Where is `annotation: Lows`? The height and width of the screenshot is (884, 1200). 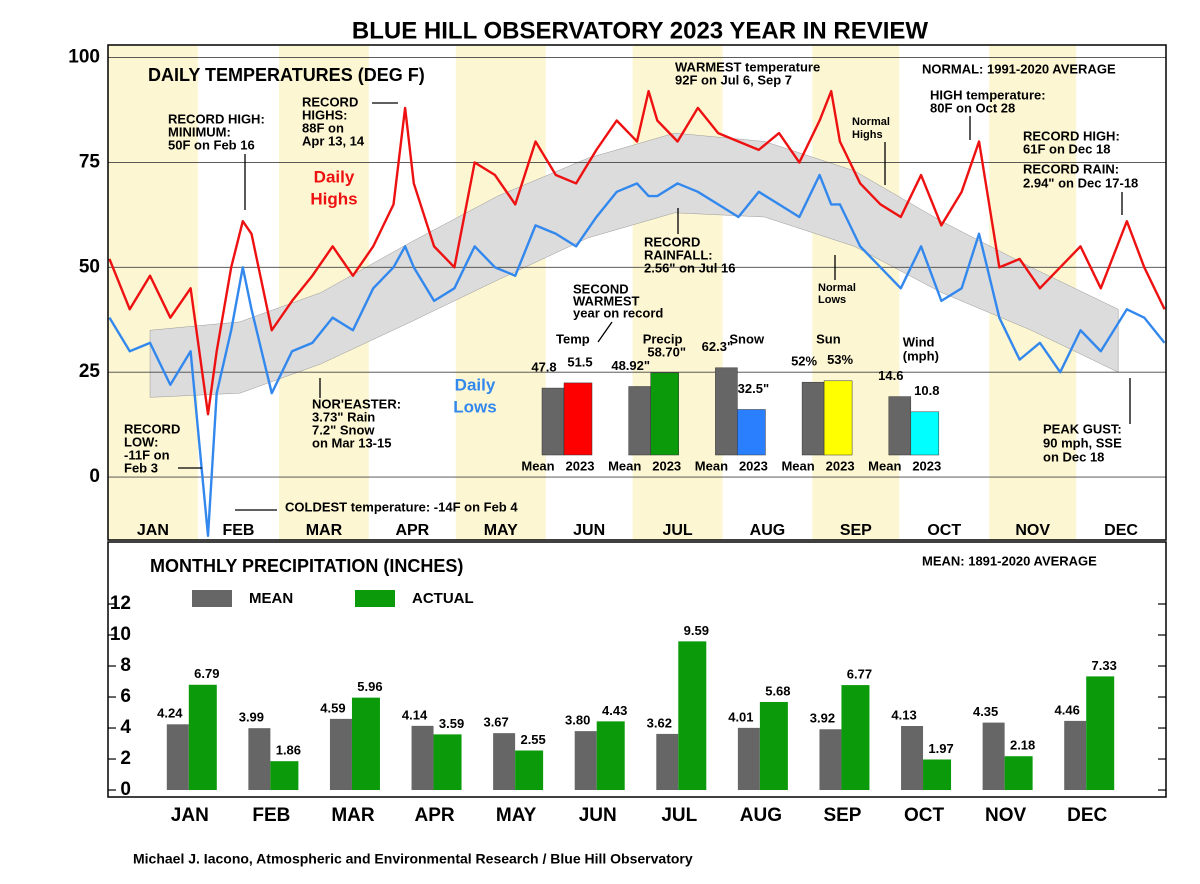
annotation: Lows is located at coordinates (474, 406).